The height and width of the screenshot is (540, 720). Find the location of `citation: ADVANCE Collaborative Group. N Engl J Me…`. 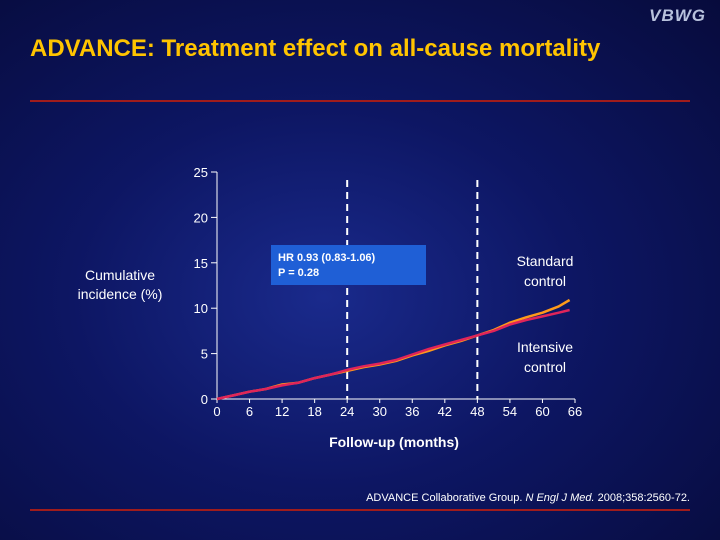

citation: ADVANCE Collaborative Group. N Engl J Me… is located at coordinates (495, 498).